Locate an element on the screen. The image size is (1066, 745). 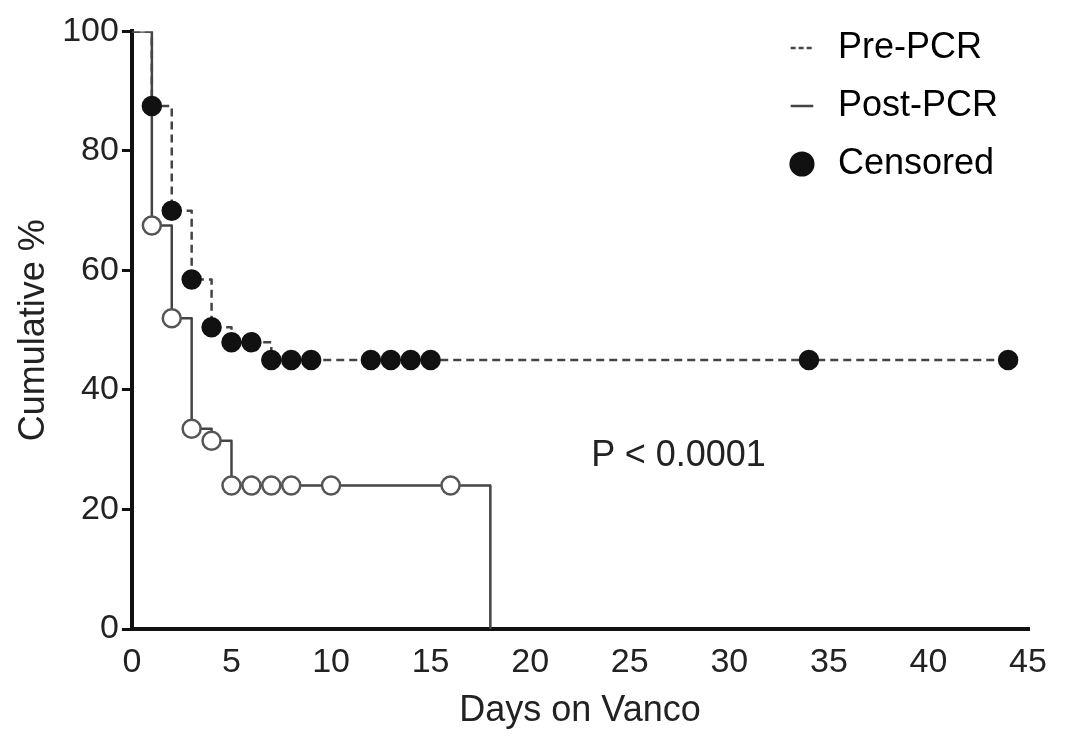
y-tick-label: 40 is located at coordinates (100, 387).